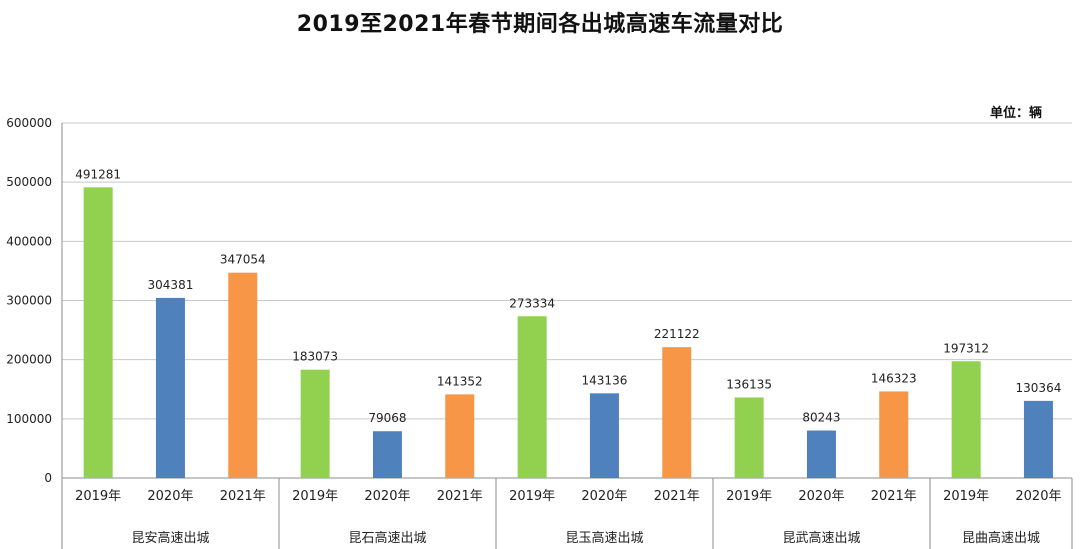  Describe the element at coordinates (604, 538) in the screenshot. I see `x-tick-label-group: 昆玉高速出城` at that location.